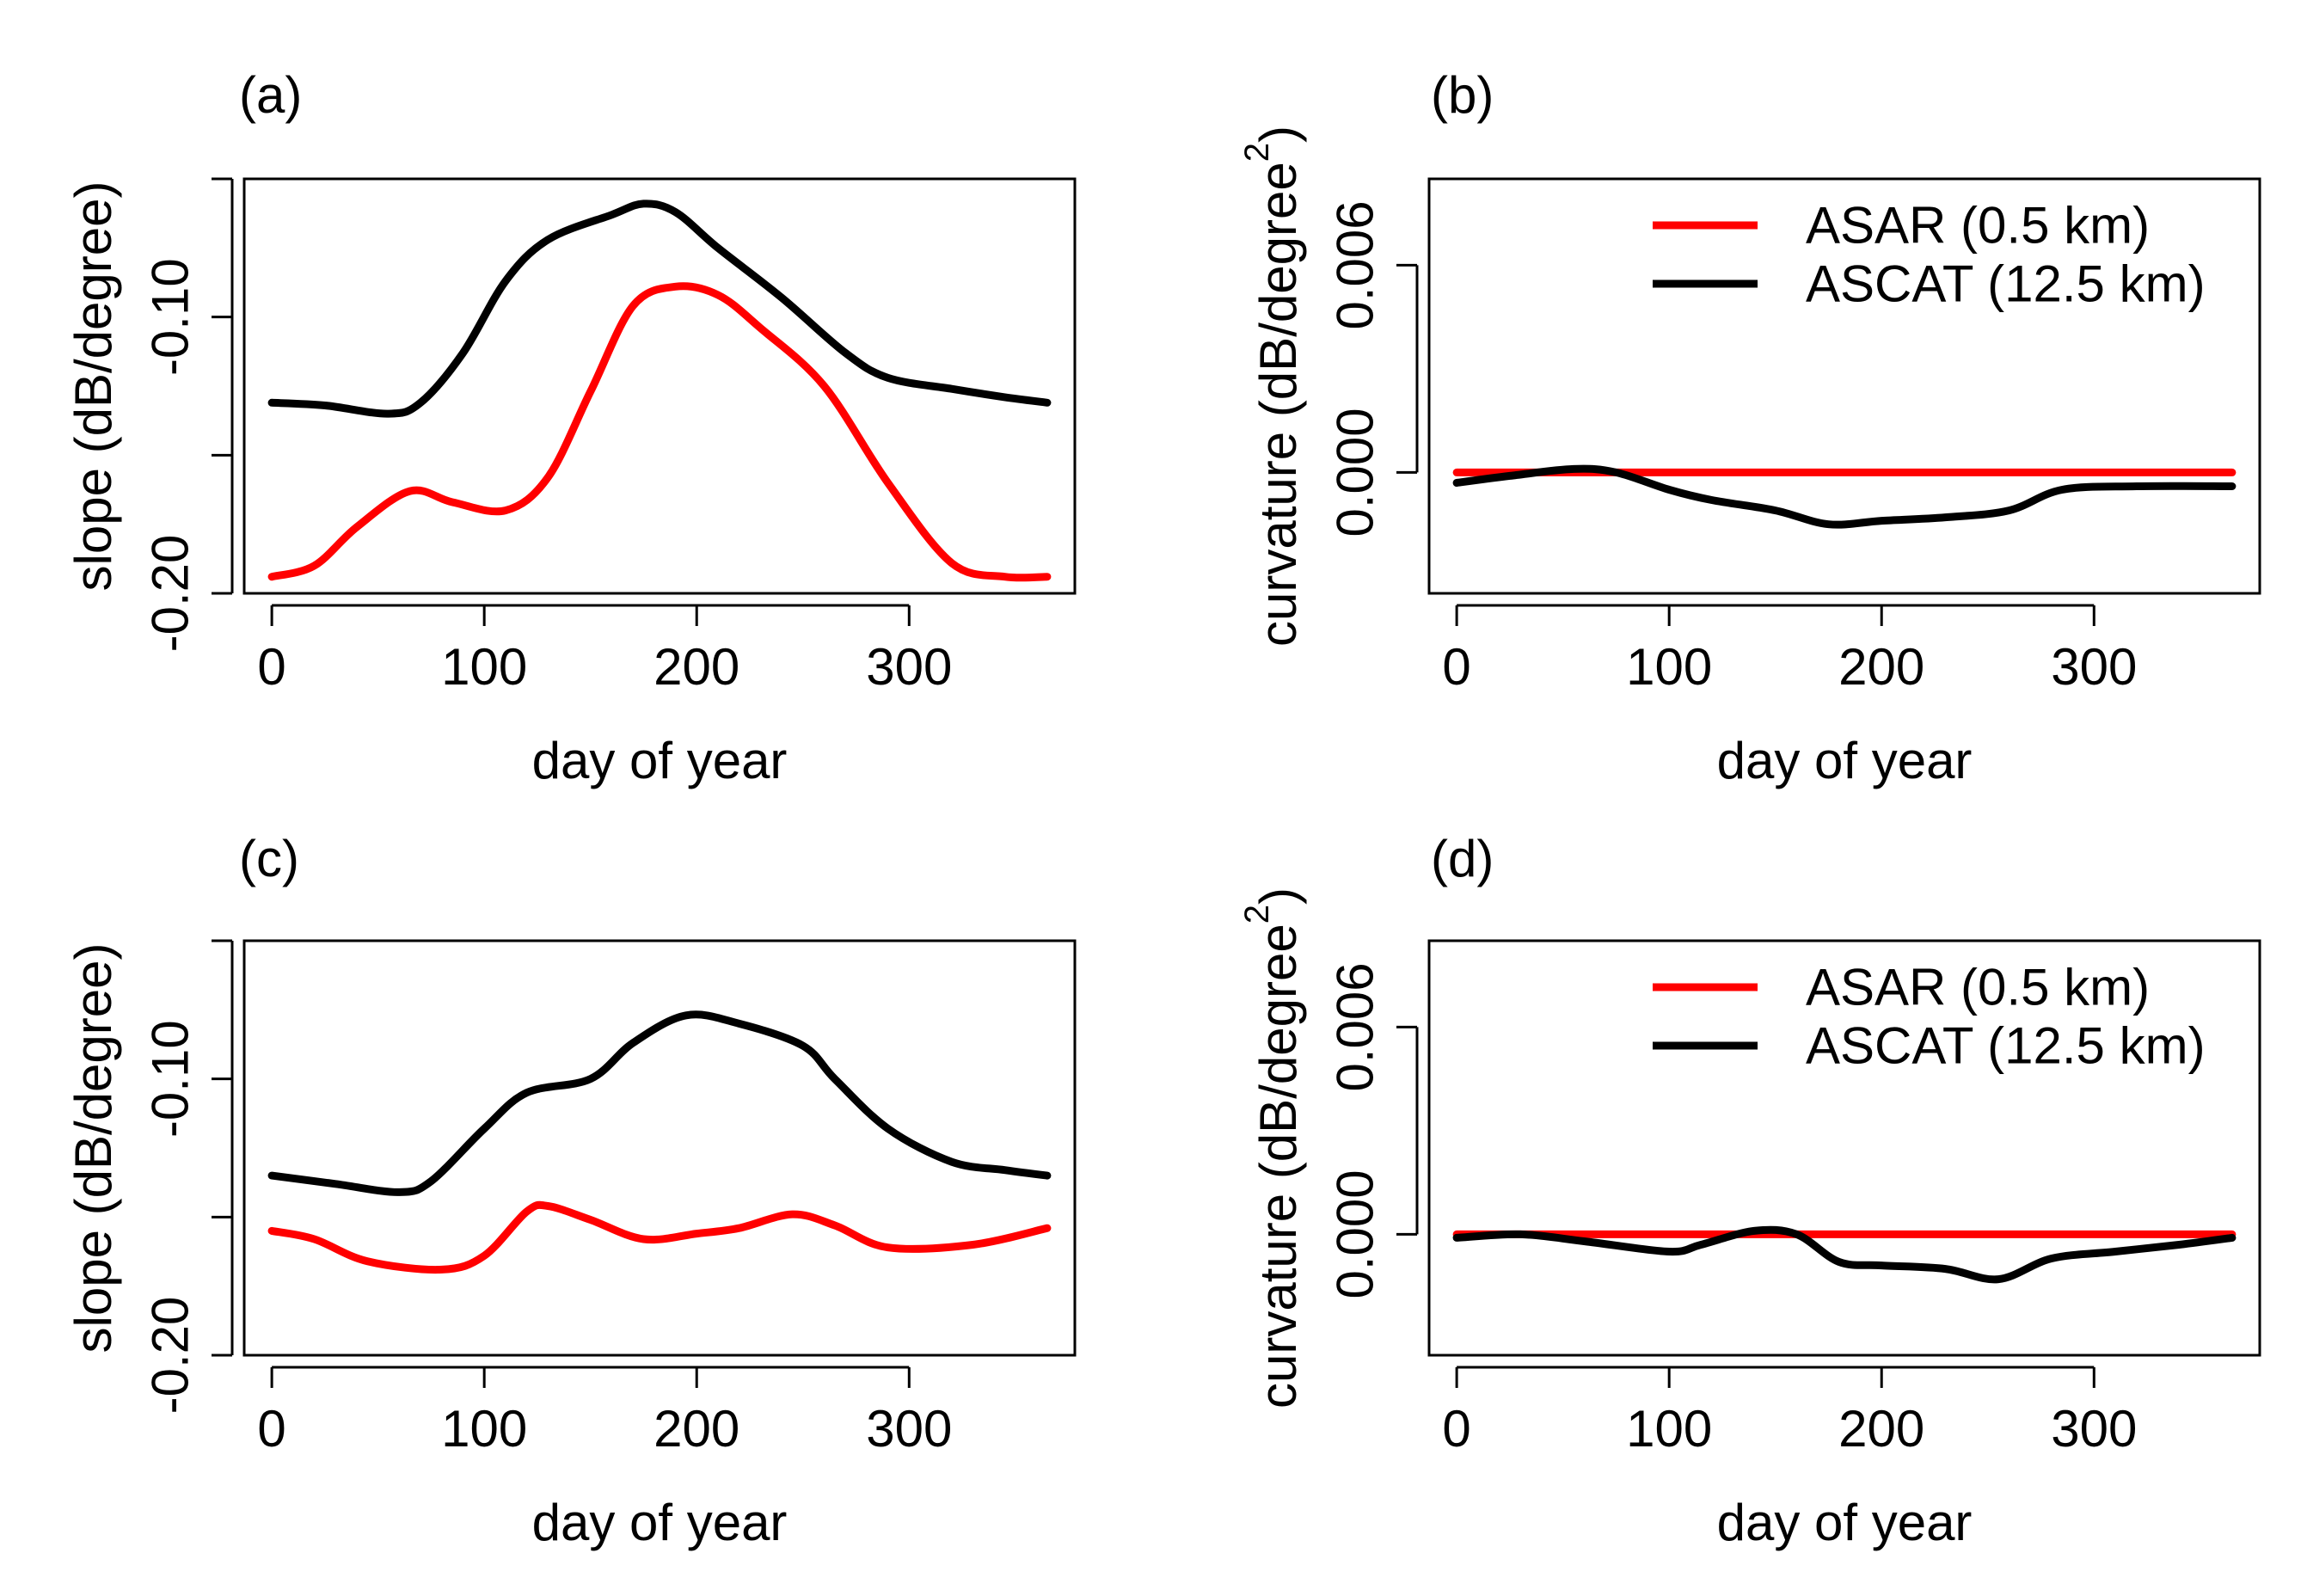 Image resolution: width=2301 pixels, height=1596 pixels. What do you see at coordinates (269, 858) in the screenshot?
I see `panel-label: (c)` at bounding box center [269, 858].